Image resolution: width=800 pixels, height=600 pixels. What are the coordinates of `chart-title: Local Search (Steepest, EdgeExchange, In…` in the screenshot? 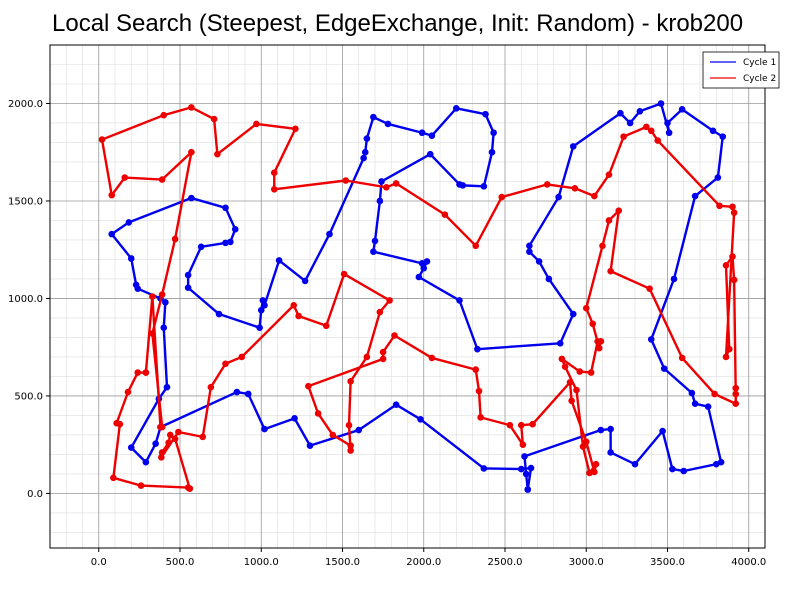 It's located at (398, 23).